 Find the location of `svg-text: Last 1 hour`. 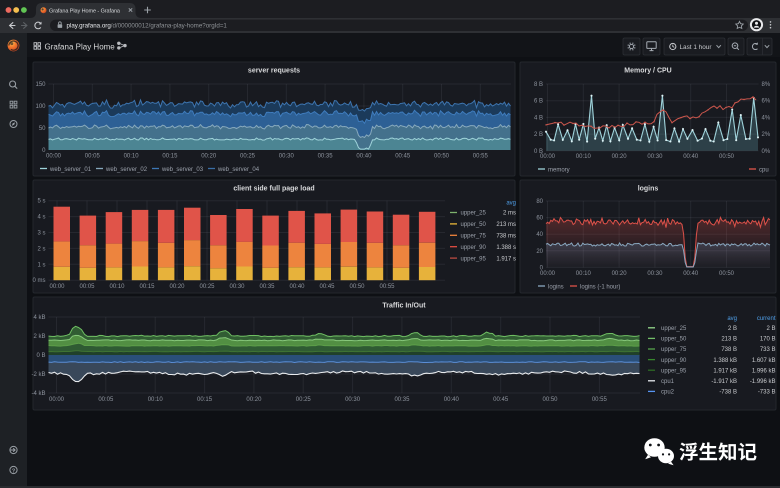

svg-text: Last 1 hour is located at coordinates (696, 47).